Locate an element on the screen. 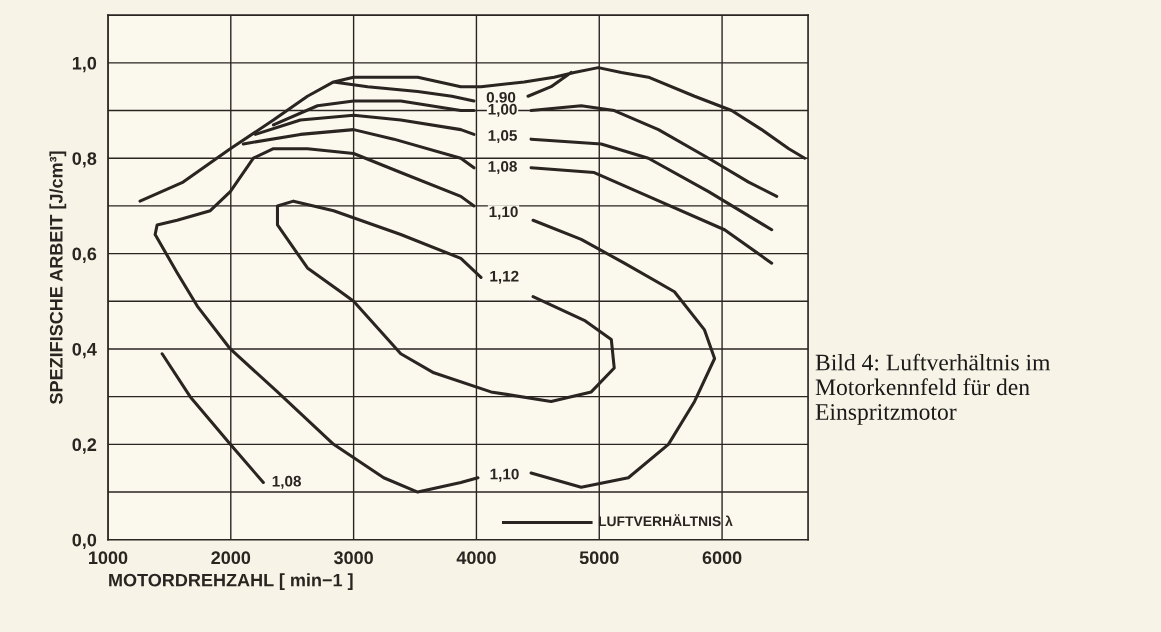 This screenshot has width=1161, height=632. text: 1,10 is located at coordinates (503, 213).